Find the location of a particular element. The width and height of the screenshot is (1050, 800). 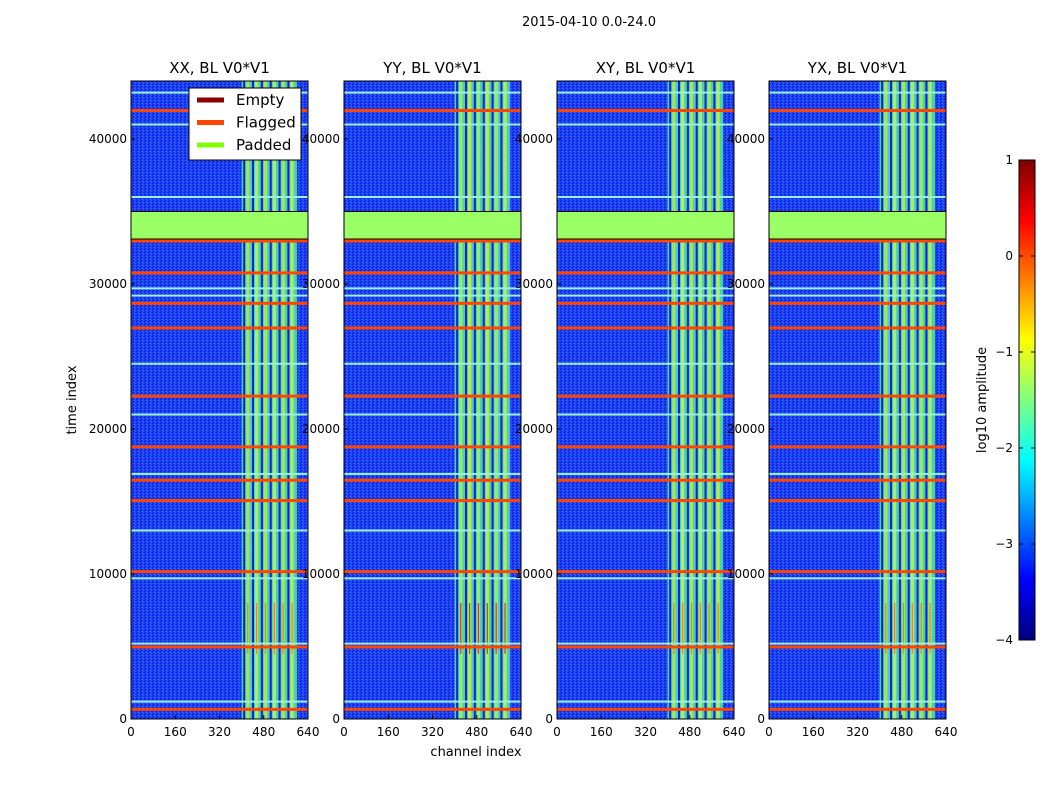

legend-label: Empty is located at coordinates (260, 100).